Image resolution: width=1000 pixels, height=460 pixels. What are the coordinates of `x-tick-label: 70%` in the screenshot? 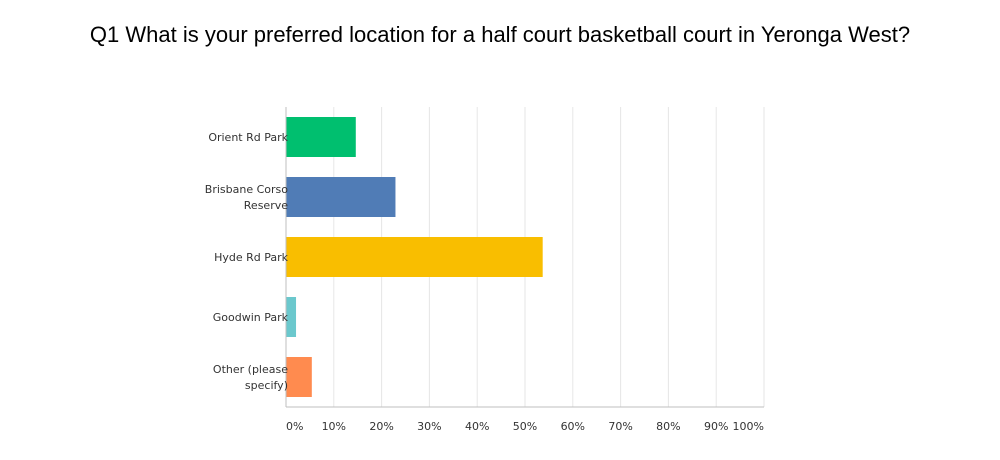 It's located at (620, 426).